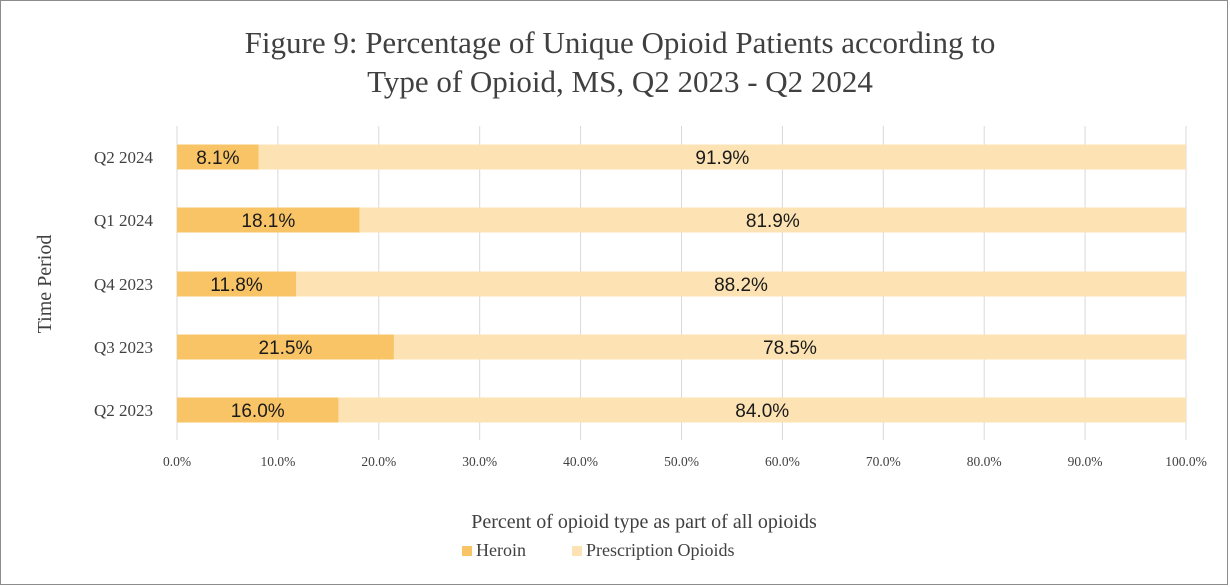 The width and height of the screenshot is (1230, 587). Describe the element at coordinates (660, 550) in the screenshot. I see `legend-label: Prescription Opioids` at that location.